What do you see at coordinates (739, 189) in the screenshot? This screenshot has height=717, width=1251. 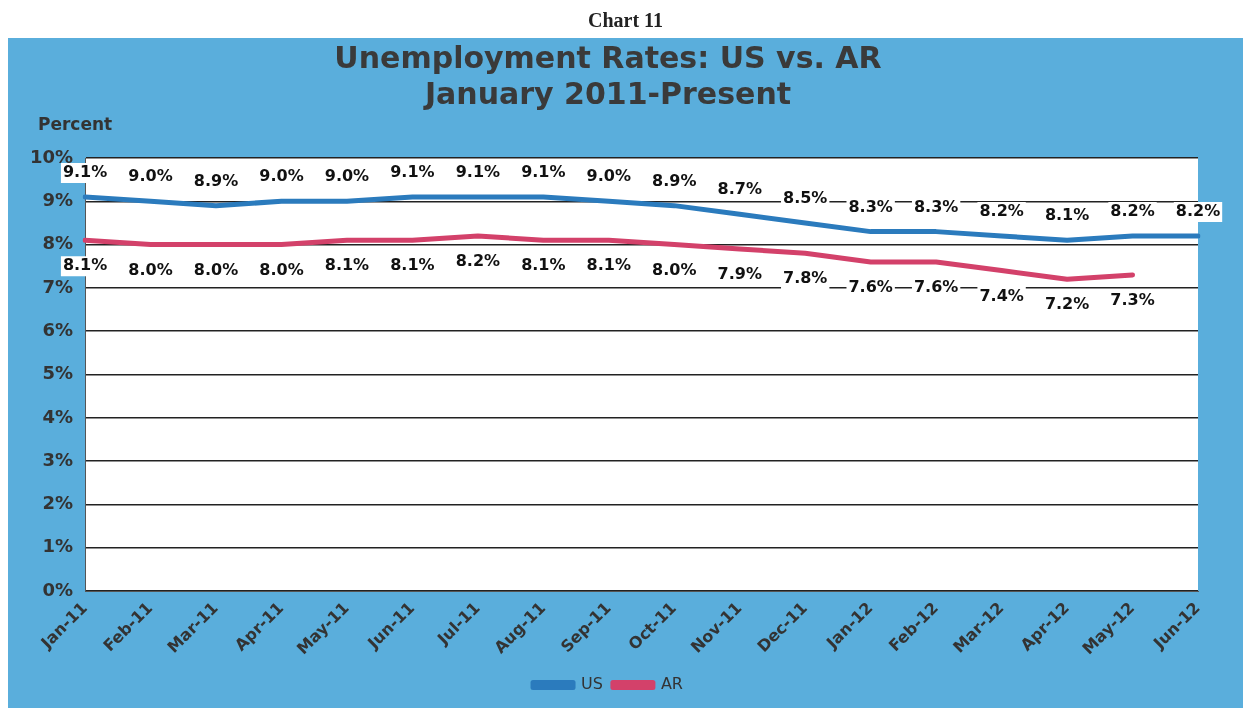 I see `data-label: 8.7%` at bounding box center [739, 189].